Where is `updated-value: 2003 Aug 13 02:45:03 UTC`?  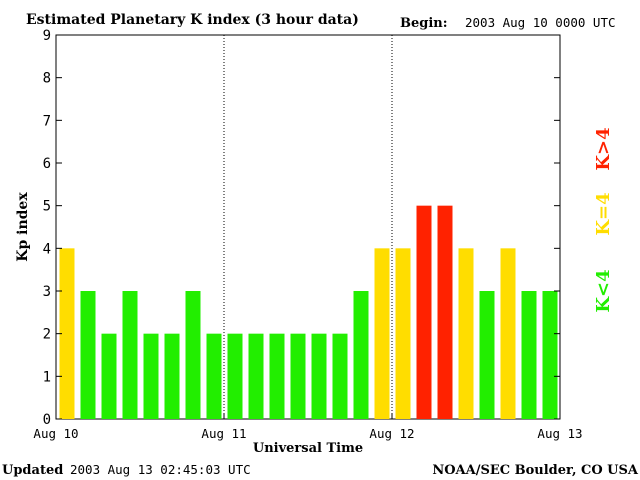
updated-value: 2003 Aug 13 02:45:03 UTC is located at coordinates (160, 469).